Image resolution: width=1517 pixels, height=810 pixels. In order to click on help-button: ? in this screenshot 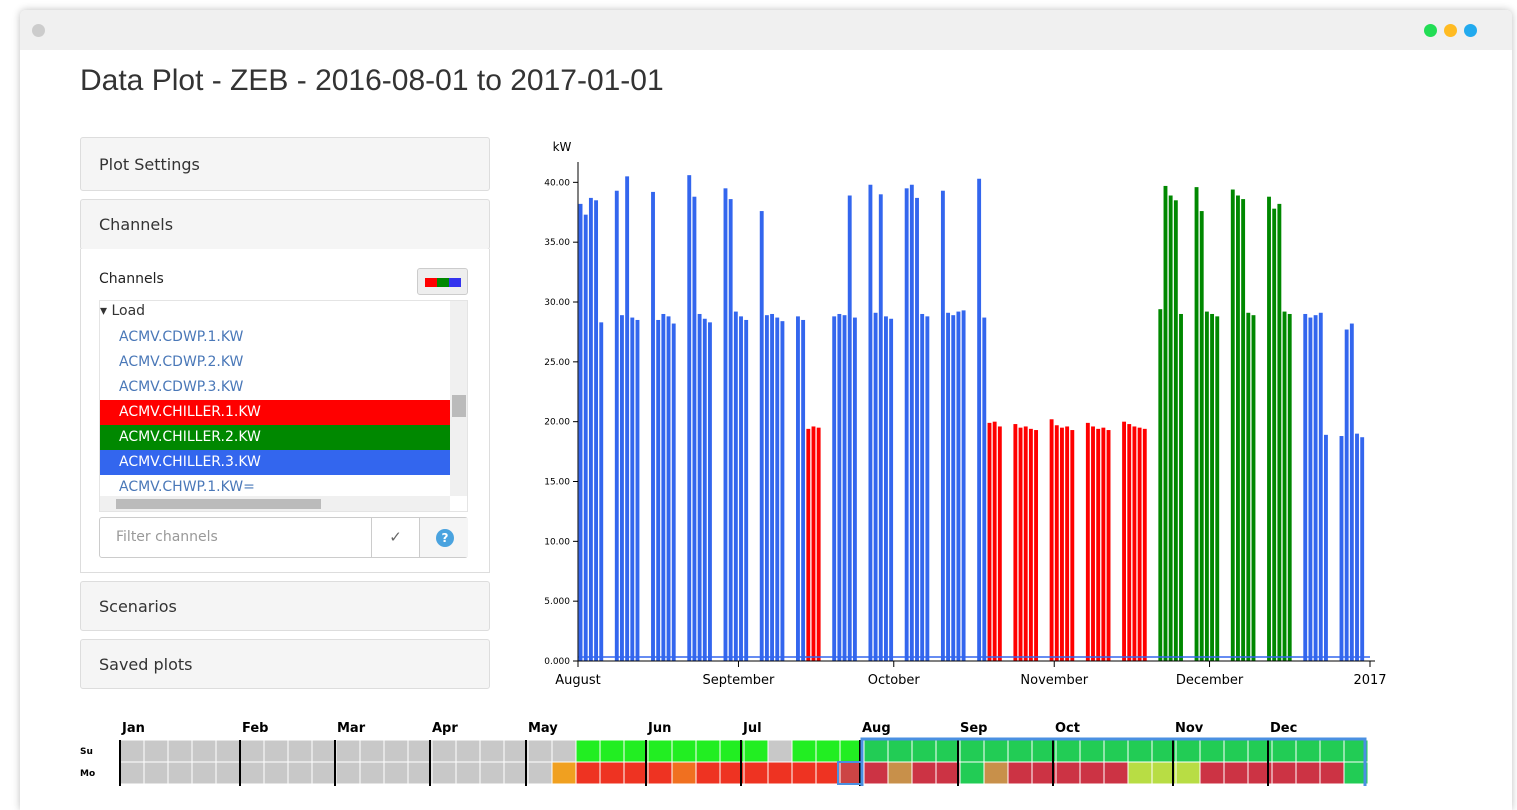, I will do `click(443, 537)`.